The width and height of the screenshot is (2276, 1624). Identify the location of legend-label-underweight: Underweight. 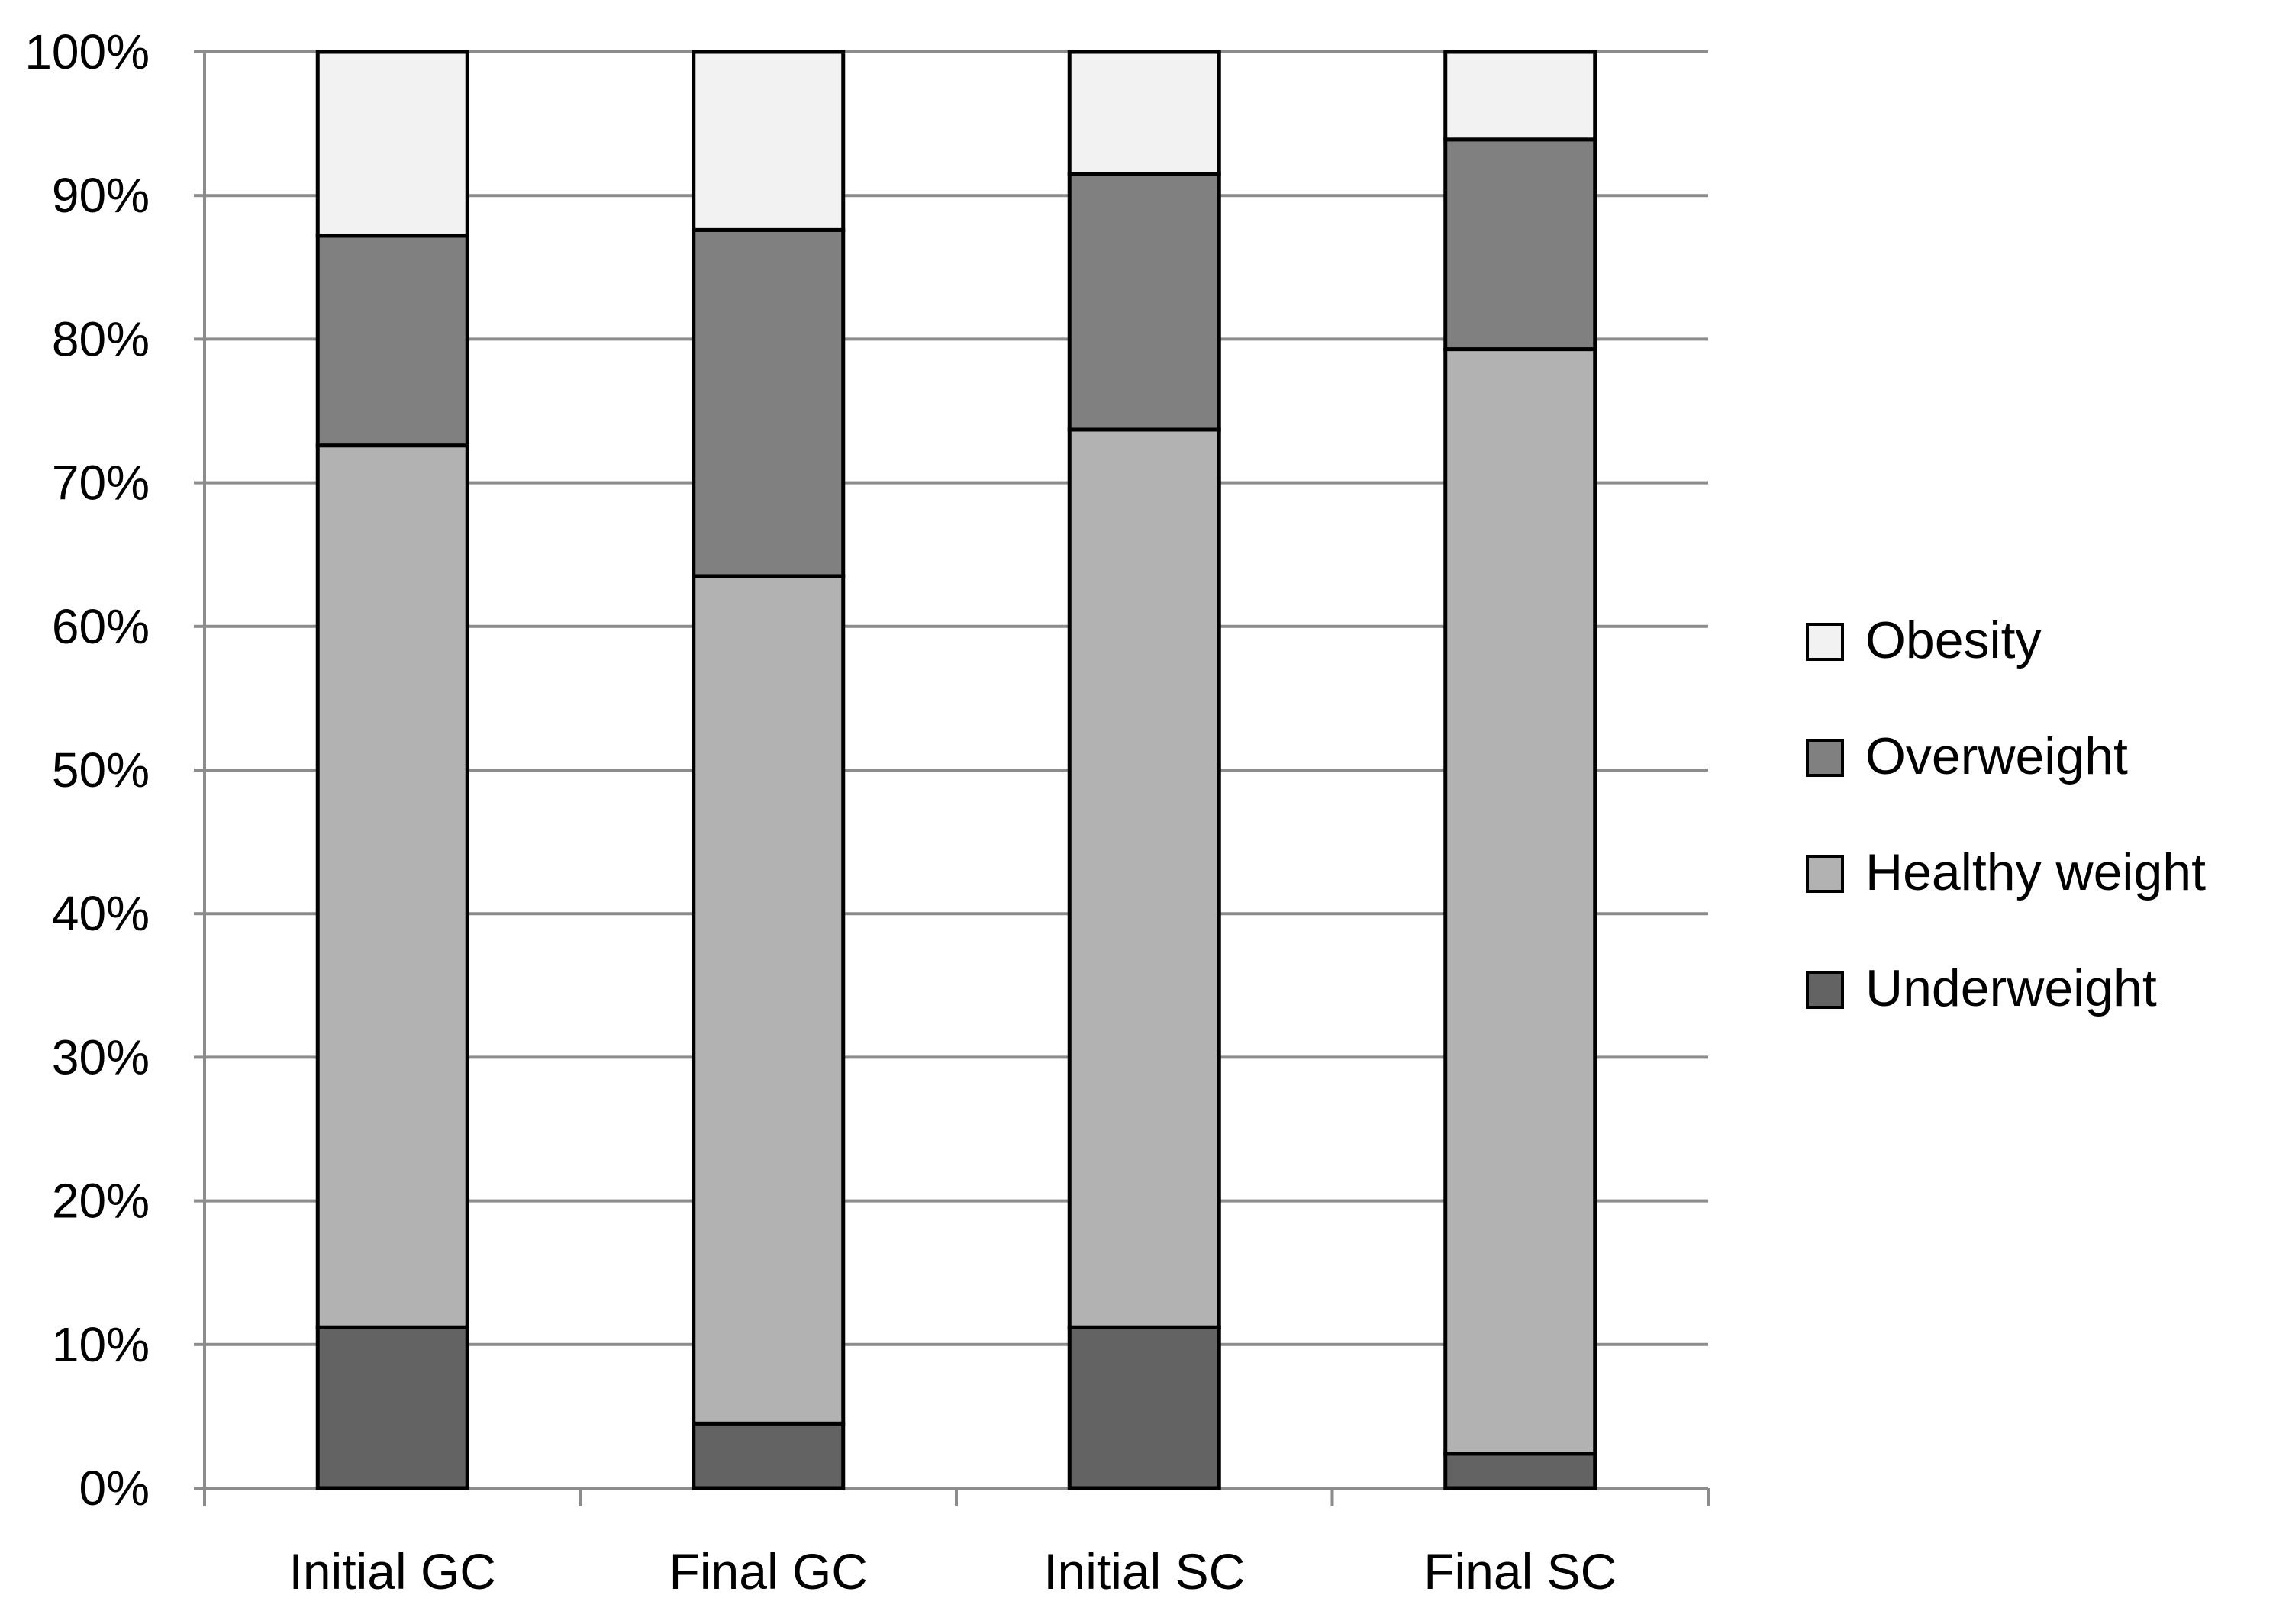
(2011, 988).